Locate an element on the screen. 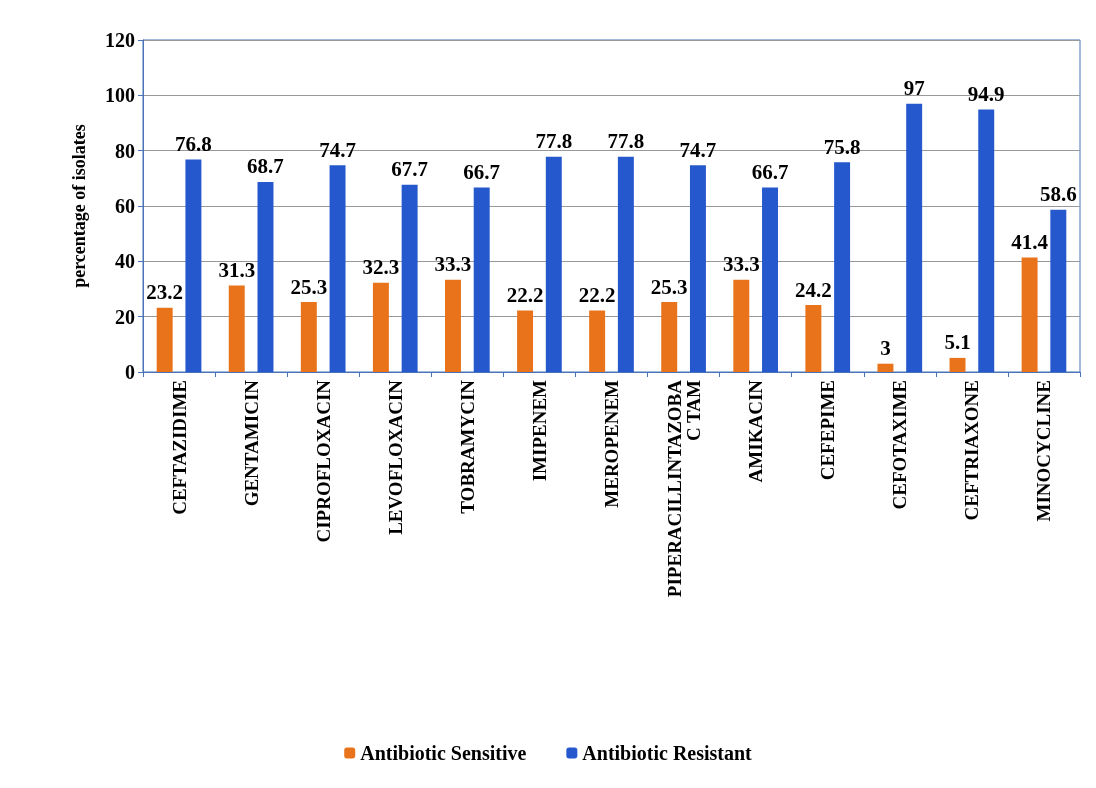 This screenshot has height=788, width=1096. x-tick-label: CEFOTAXIME is located at coordinates (900, 445).